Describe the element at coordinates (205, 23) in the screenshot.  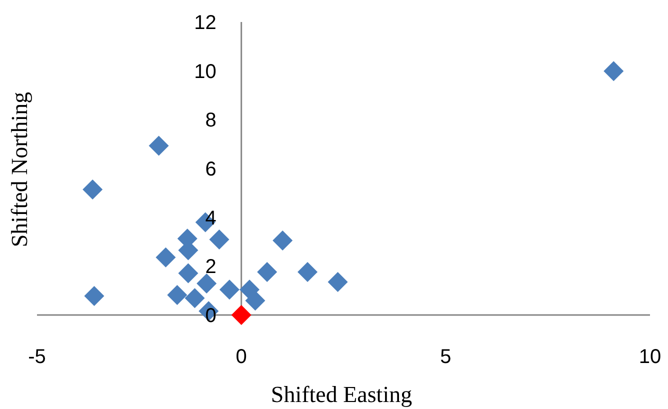
I see `y-tick-label: 12` at that location.